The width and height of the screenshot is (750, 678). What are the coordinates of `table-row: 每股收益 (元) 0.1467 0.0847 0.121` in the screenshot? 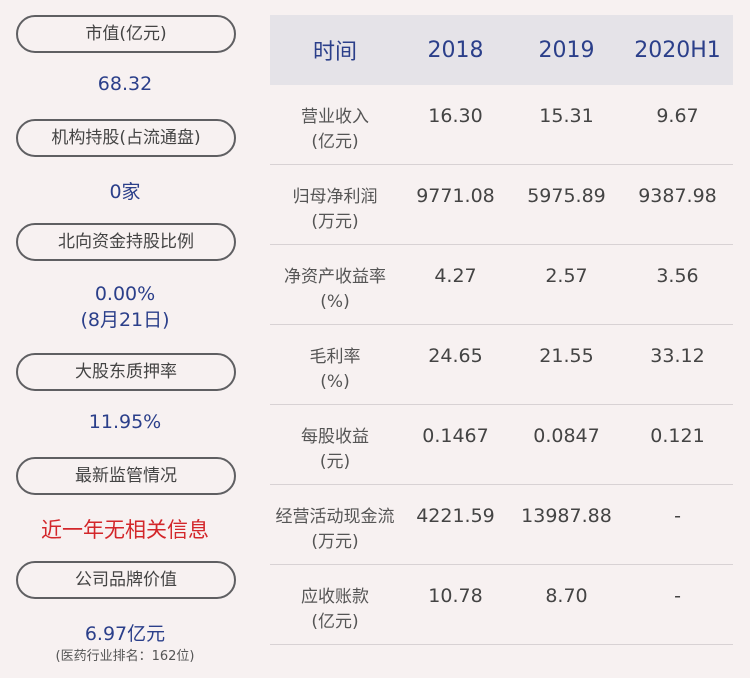 It's located at (501, 445).